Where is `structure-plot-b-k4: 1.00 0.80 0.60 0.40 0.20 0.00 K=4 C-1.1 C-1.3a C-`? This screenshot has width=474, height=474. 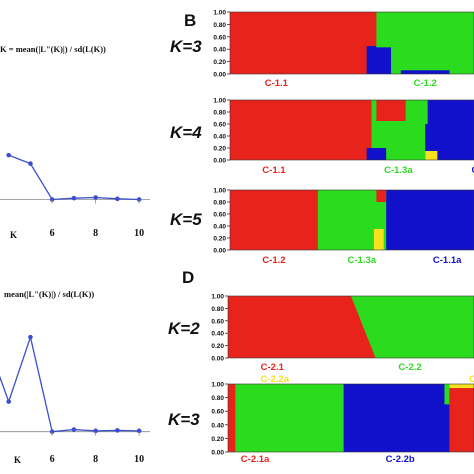 structure-plot-b-k4: 1.00 0.80 0.60 0.40 0.20 0.00 K=4 C-1.1 C-1.3a C- is located at coordinates (322, 137).